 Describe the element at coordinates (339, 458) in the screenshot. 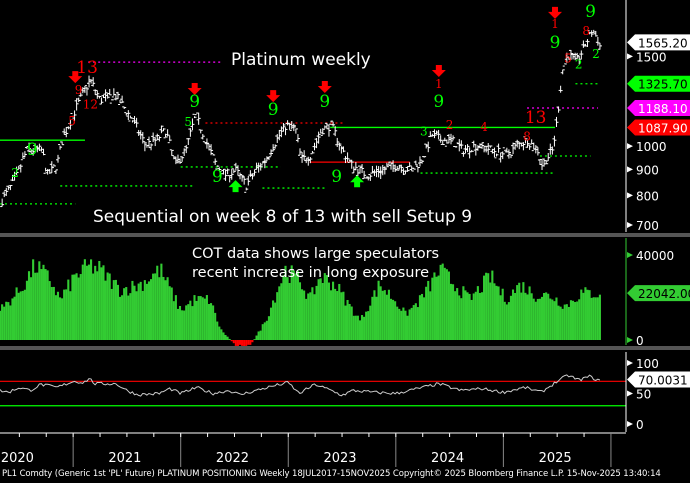

I see `year-label: 2023` at that location.